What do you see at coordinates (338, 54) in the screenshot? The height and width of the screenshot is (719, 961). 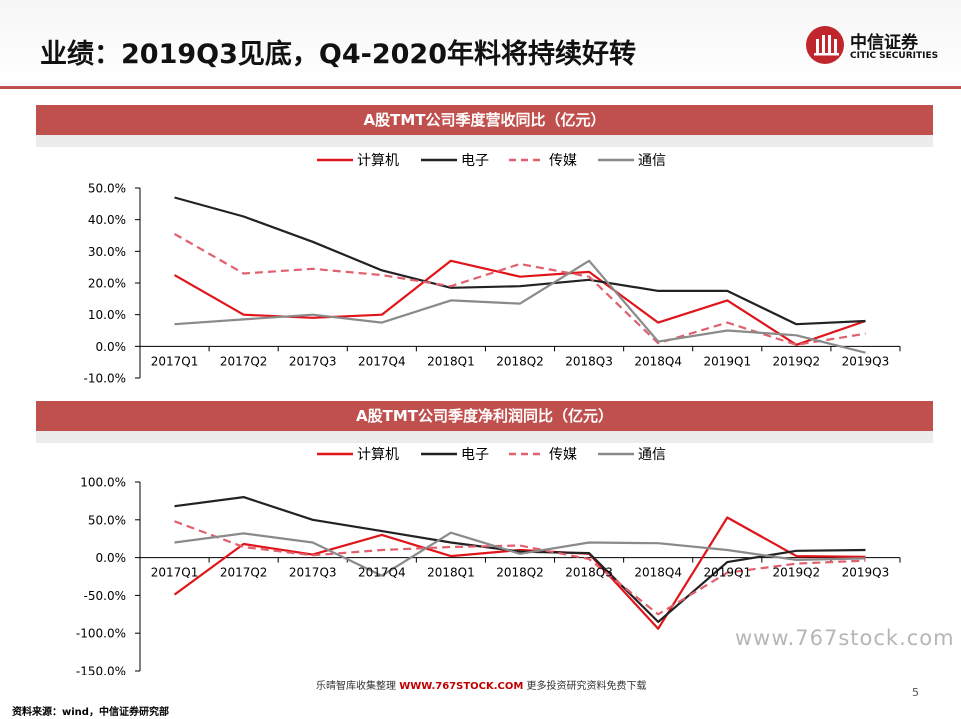 I see `page-title: 业绩：2019Q3见底，Q4-2020年料将持续好转` at bounding box center [338, 54].